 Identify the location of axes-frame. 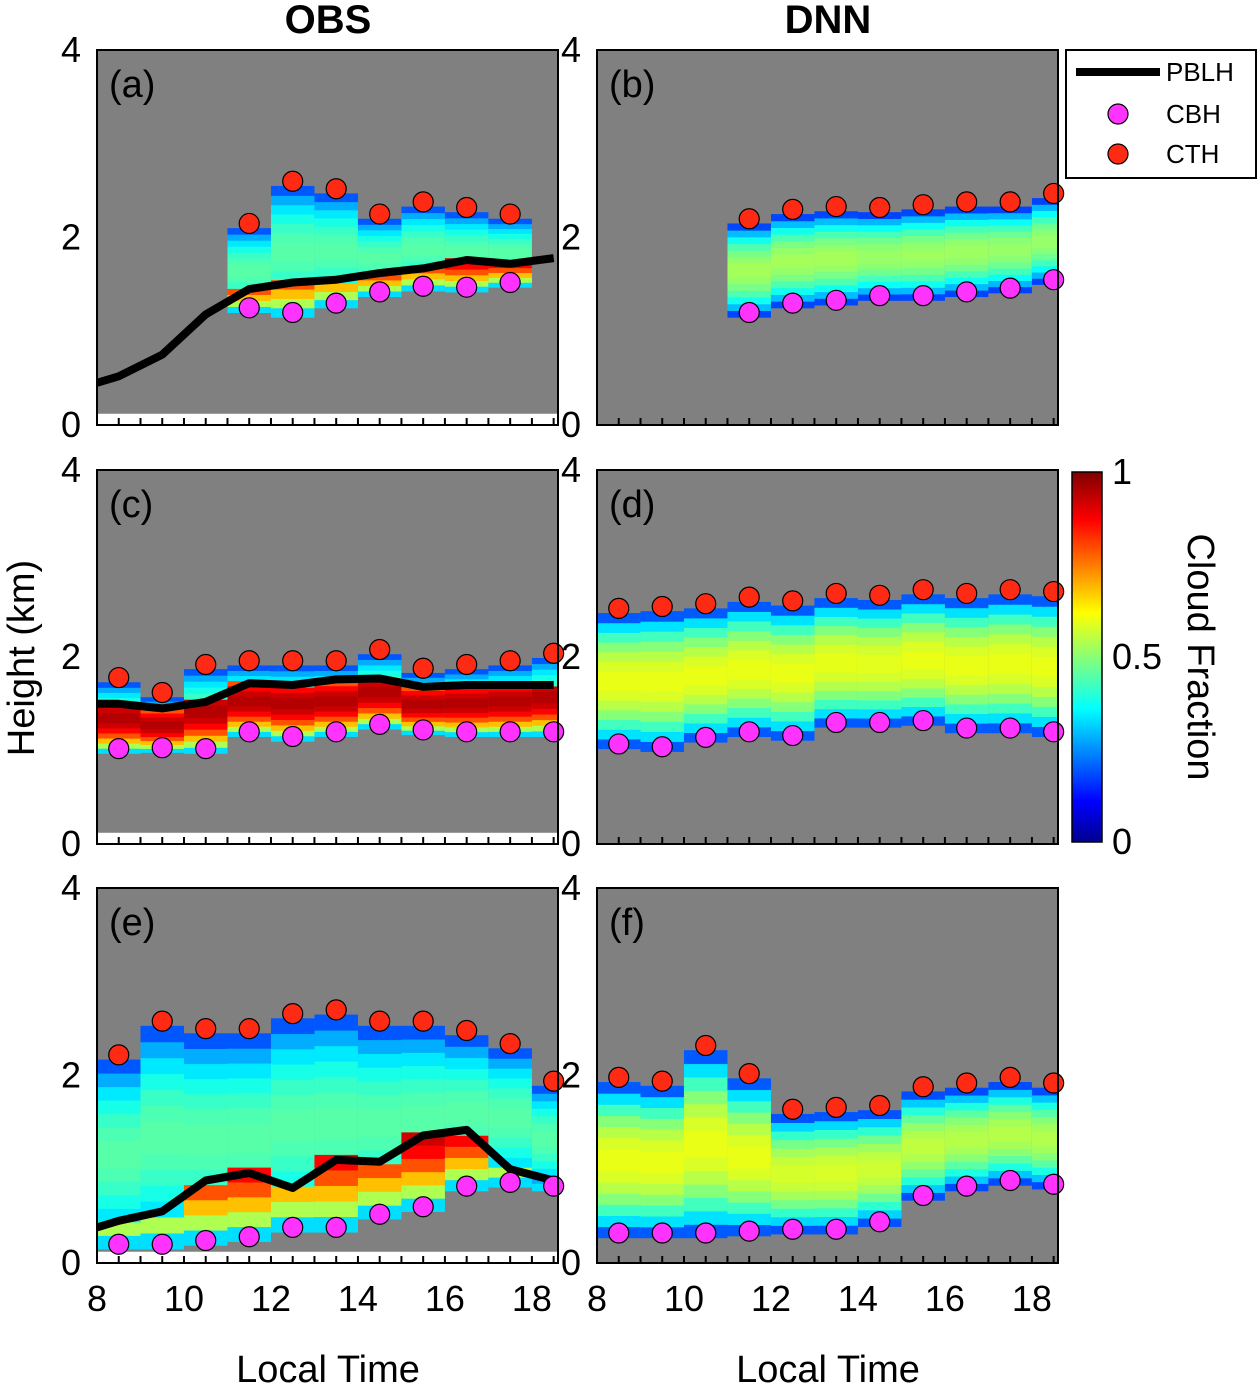
(327, 657).